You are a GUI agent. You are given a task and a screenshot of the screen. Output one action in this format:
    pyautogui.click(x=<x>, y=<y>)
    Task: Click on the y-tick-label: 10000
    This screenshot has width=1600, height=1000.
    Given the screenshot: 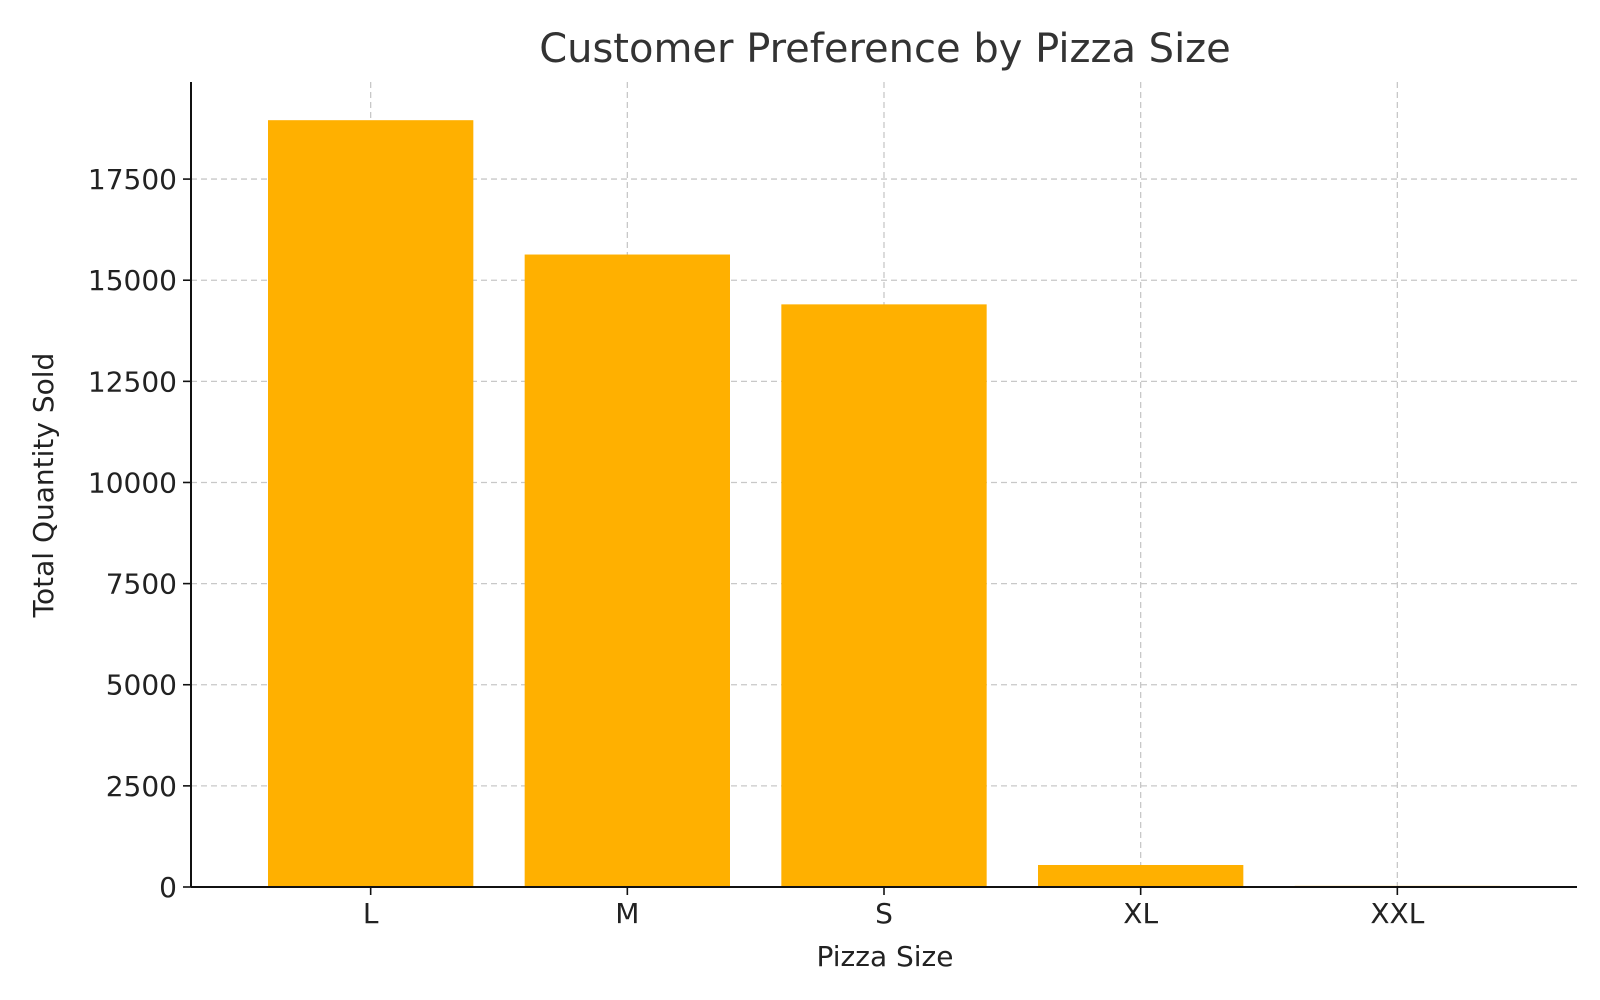 What is the action you would take?
    pyautogui.click(x=132, y=482)
    